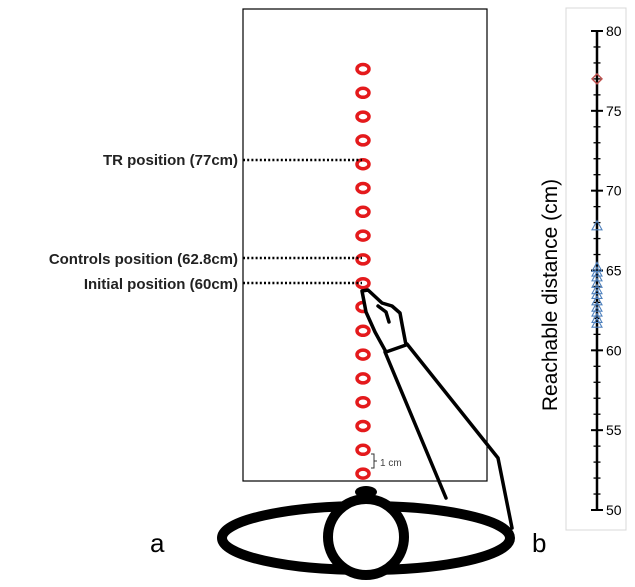 The image size is (635, 587). I want to click on tr-position-label: TR position (77cm), so click(170, 160).